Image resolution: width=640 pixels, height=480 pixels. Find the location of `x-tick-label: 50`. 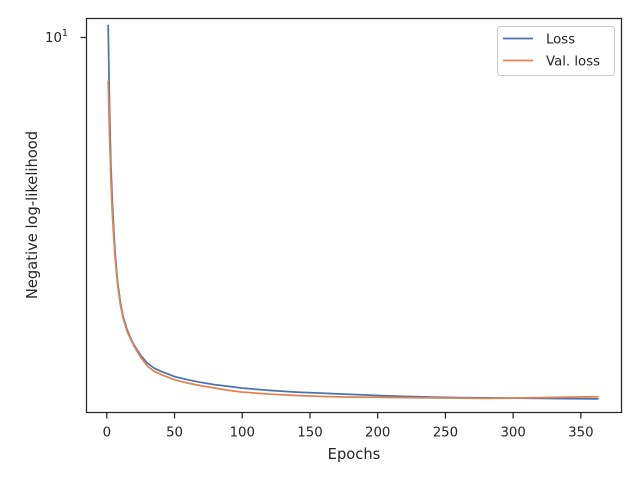

x-tick-label: 50 is located at coordinates (174, 433).